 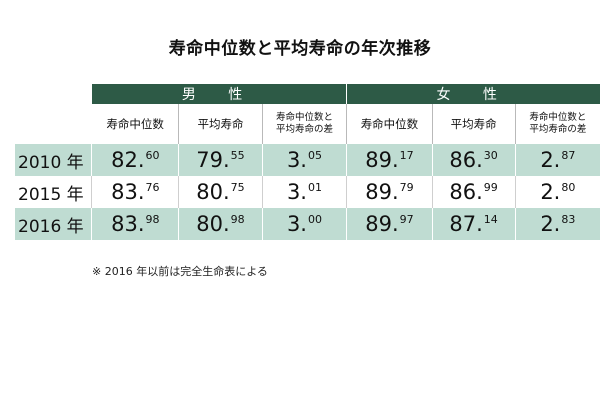 What do you see at coordinates (135, 160) in the screenshot?
I see `table-cell: 82.60` at bounding box center [135, 160].